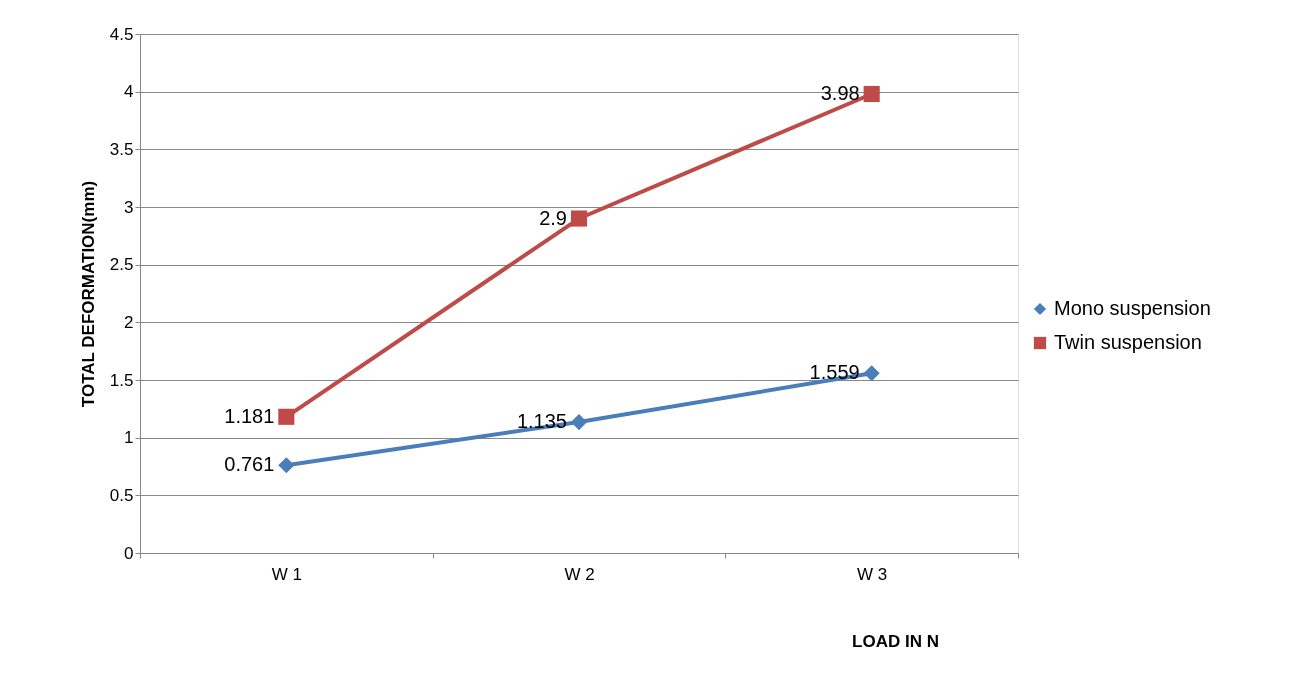  What do you see at coordinates (249, 464) in the screenshot?
I see `data-label: 0.761` at bounding box center [249, 464].